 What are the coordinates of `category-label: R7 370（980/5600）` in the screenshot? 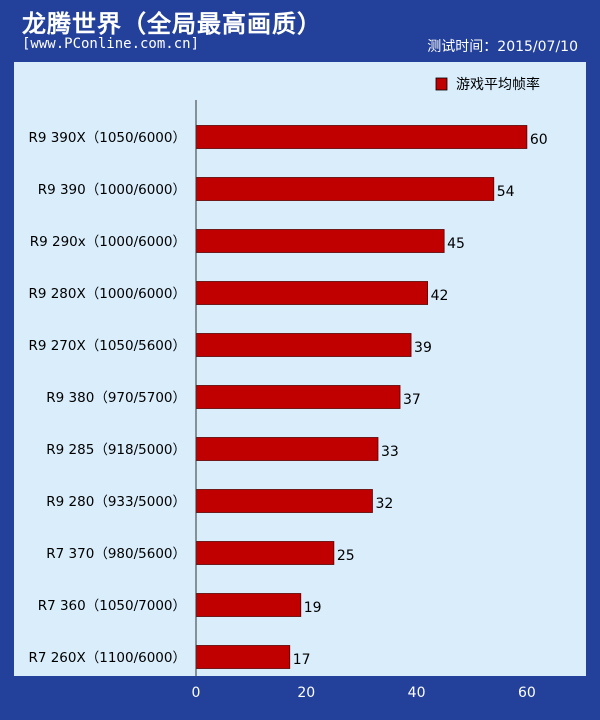 It's located at (116, 554).